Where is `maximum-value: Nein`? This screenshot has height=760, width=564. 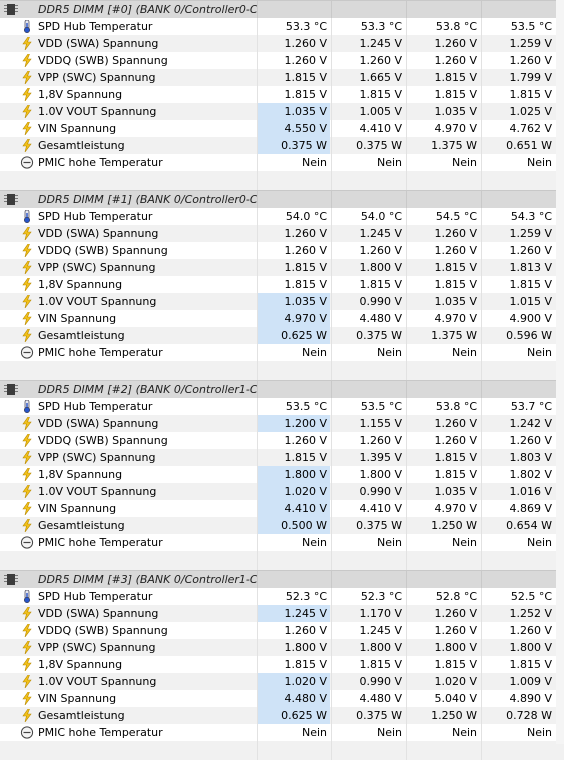
maximum-value: Nein is located at coordinates (464, 732).